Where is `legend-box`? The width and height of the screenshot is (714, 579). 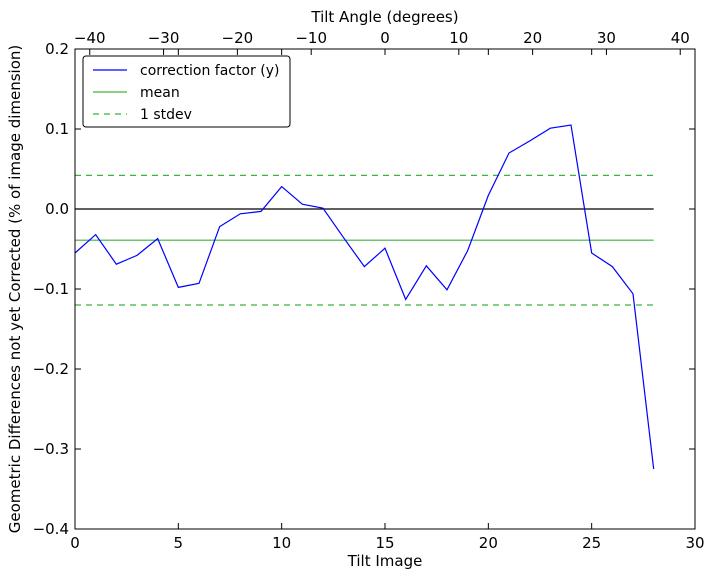 legend-box is located at coordinates (186, 91).